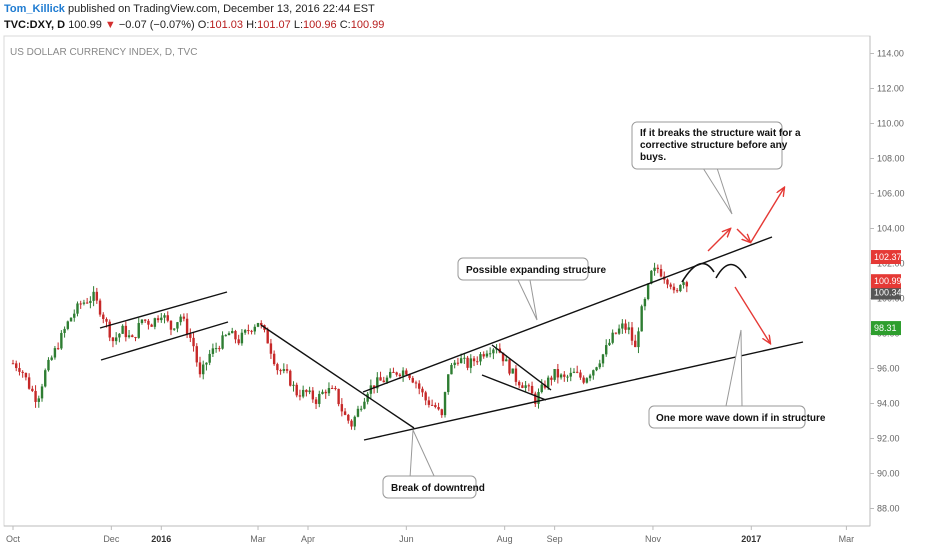  I want to click on author-link: Tom_Killick, so click(34, 9).